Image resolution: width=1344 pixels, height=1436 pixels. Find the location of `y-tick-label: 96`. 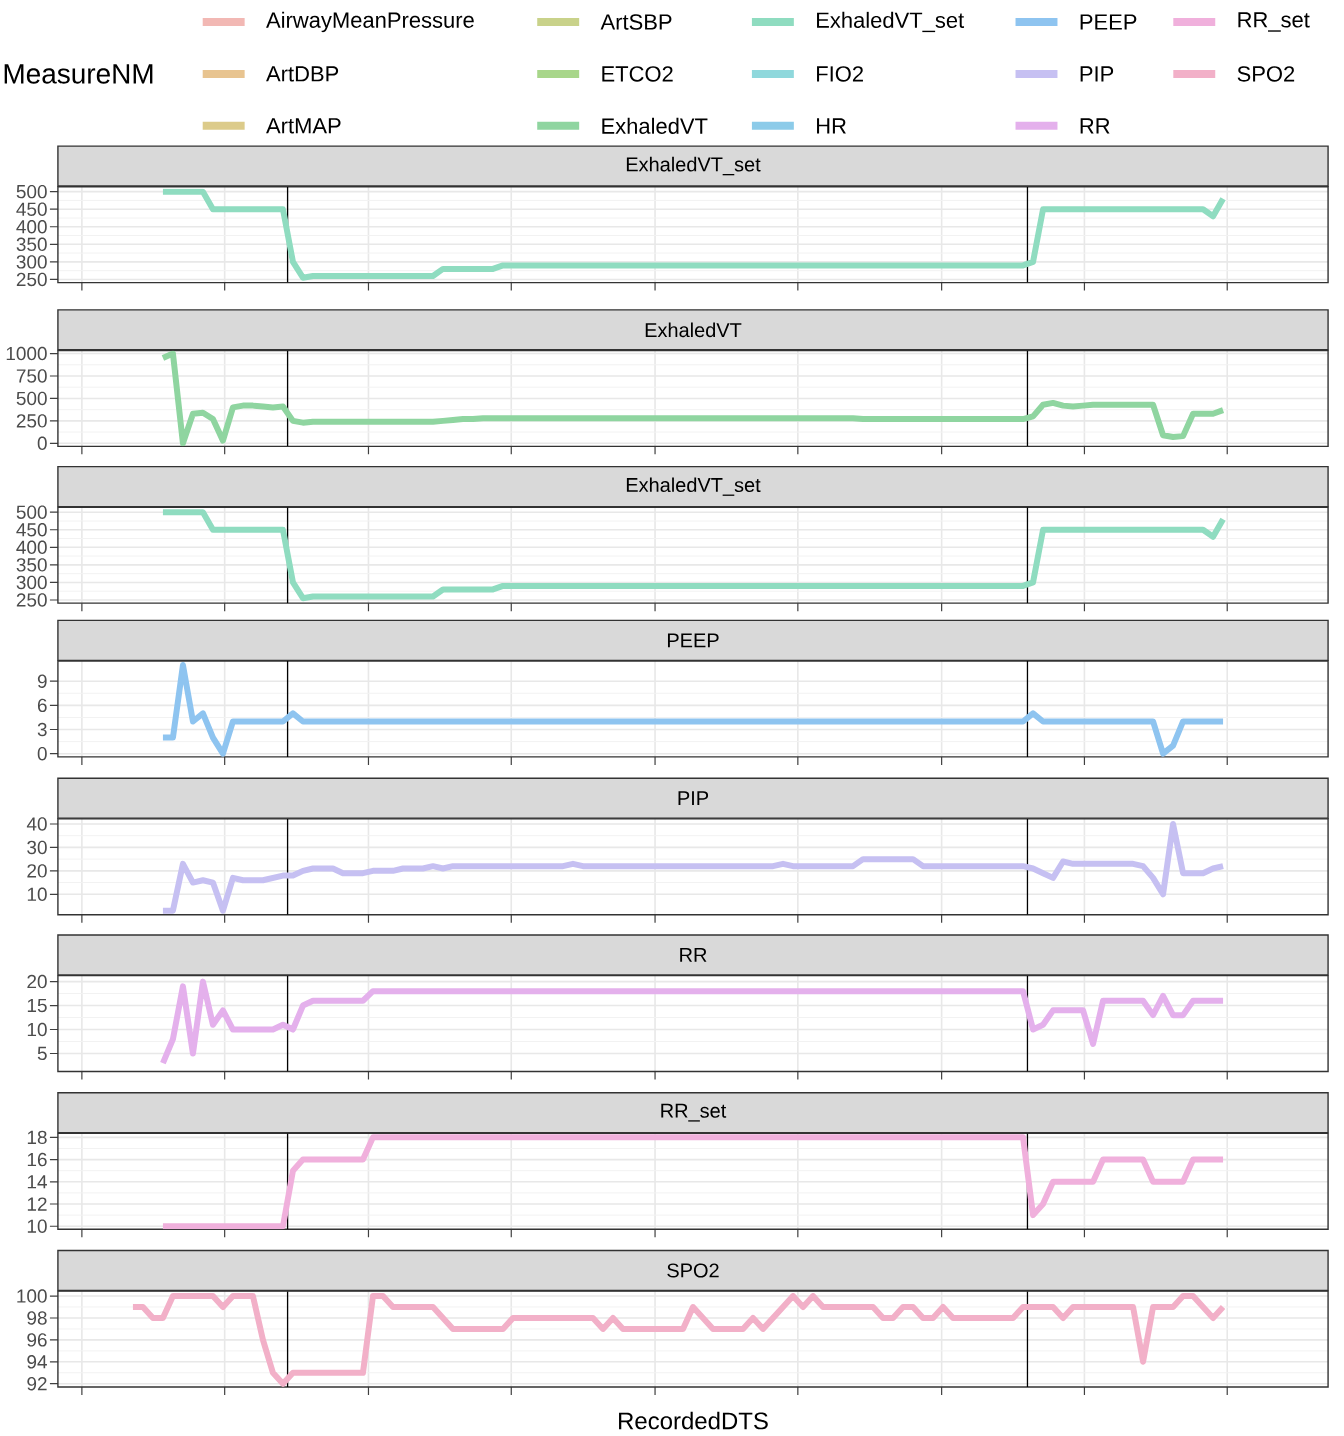

y-tick-label: 96 is located at coordinates (37, 1340).